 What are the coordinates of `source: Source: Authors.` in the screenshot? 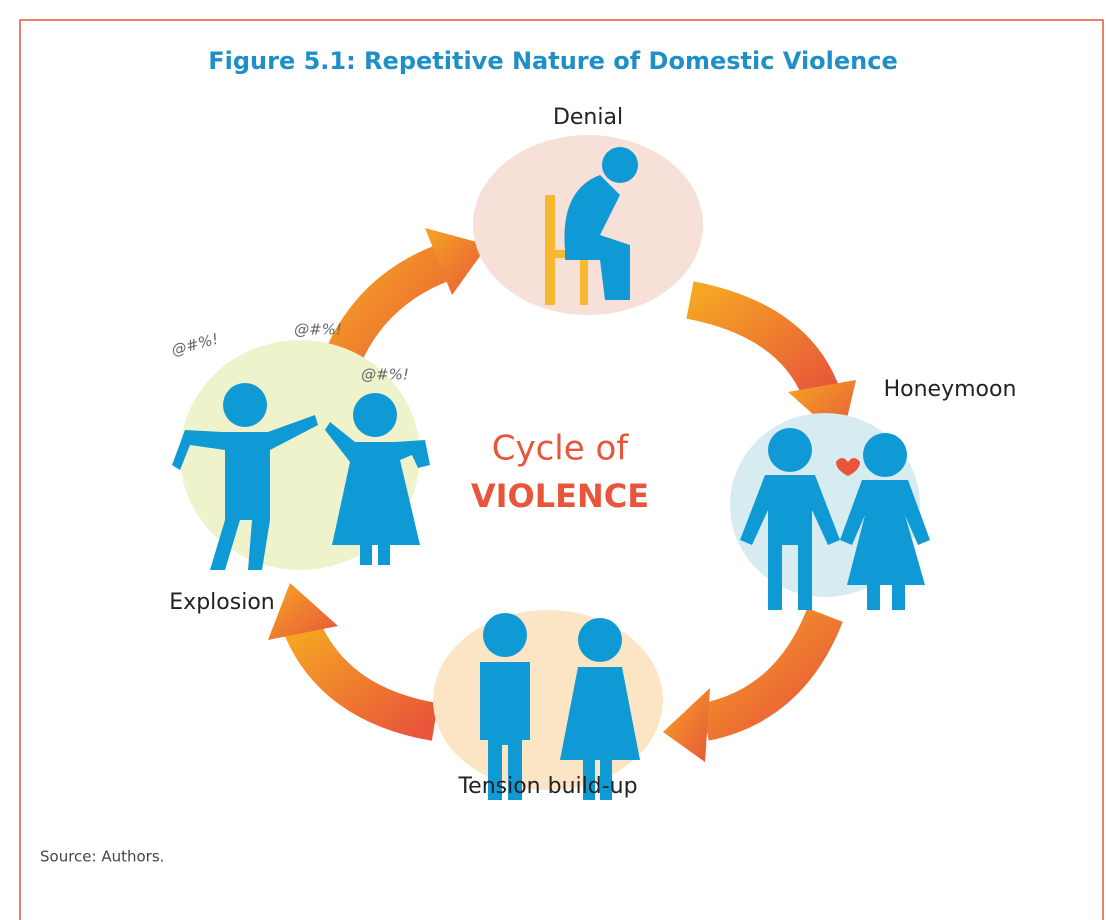 It's located at (102, 857).